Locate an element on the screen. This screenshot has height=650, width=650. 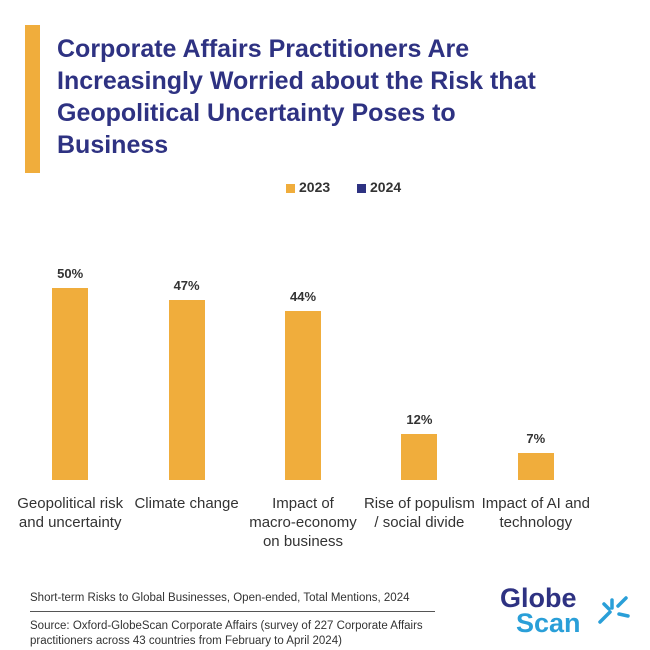
x-tick-label: Climate change is located at coordinates (186, 503).